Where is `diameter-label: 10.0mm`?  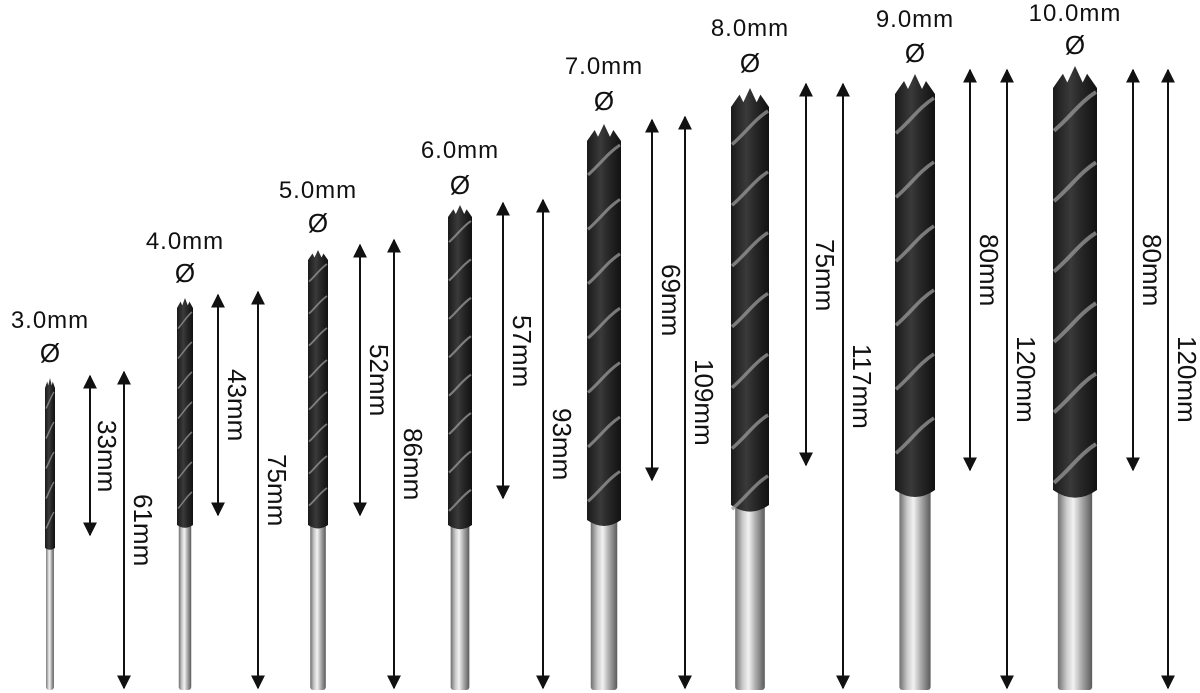
diameter-label: 10.0mm is located at coordinates (1075, 13).